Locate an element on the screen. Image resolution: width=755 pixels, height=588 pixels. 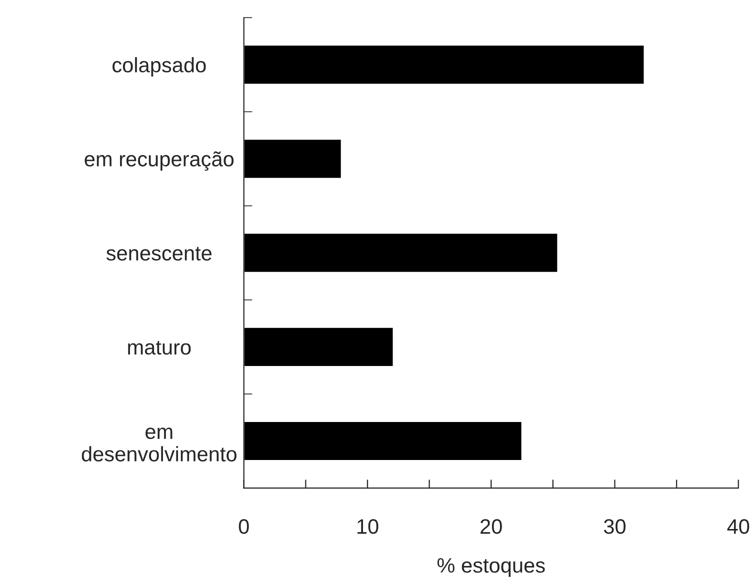
x-tick-label: 40 is located at coordinates (738, 526).